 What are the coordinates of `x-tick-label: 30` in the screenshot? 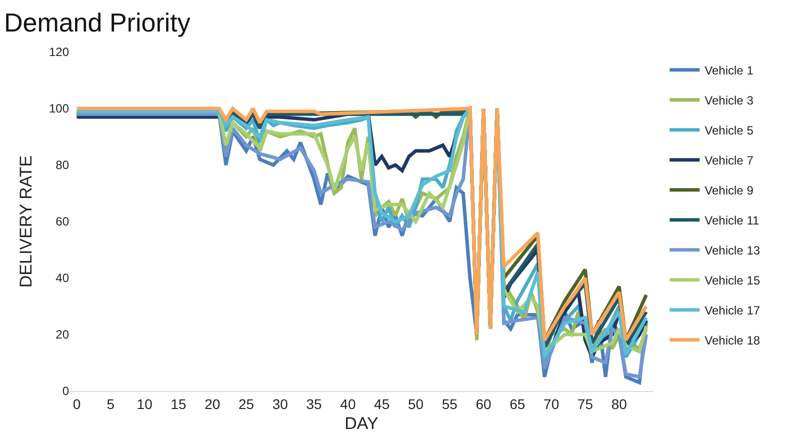 It's located at (280, 404).